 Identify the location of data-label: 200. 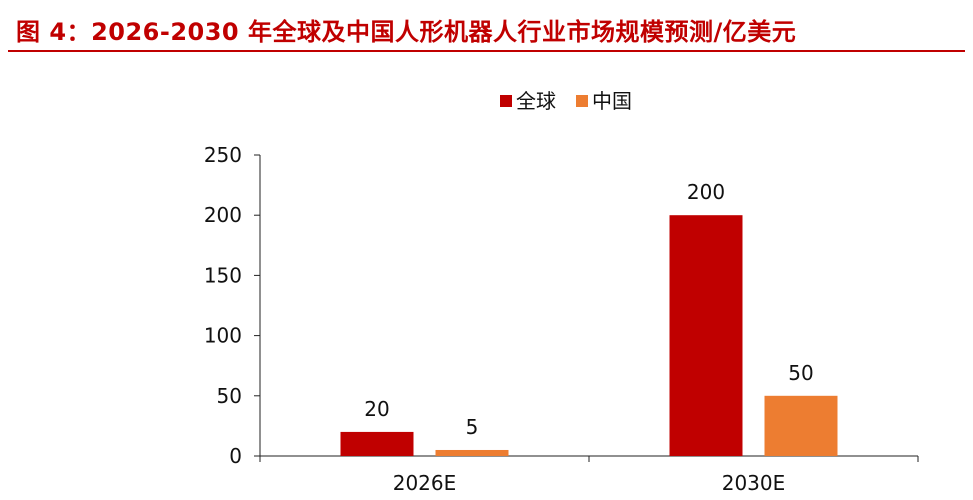
(706, 192).